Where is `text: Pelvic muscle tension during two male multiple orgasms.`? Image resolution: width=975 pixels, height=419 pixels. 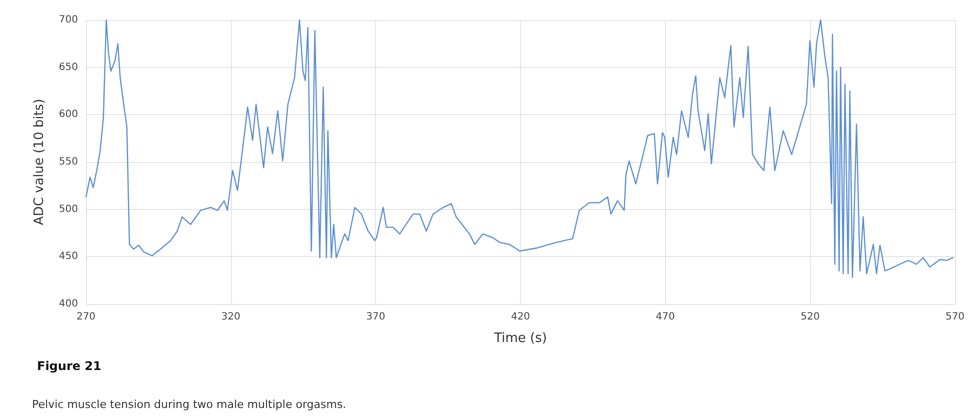
text: Pelvic muscle tension during two male multiple orgasms. is located at coordinates (189, 404).